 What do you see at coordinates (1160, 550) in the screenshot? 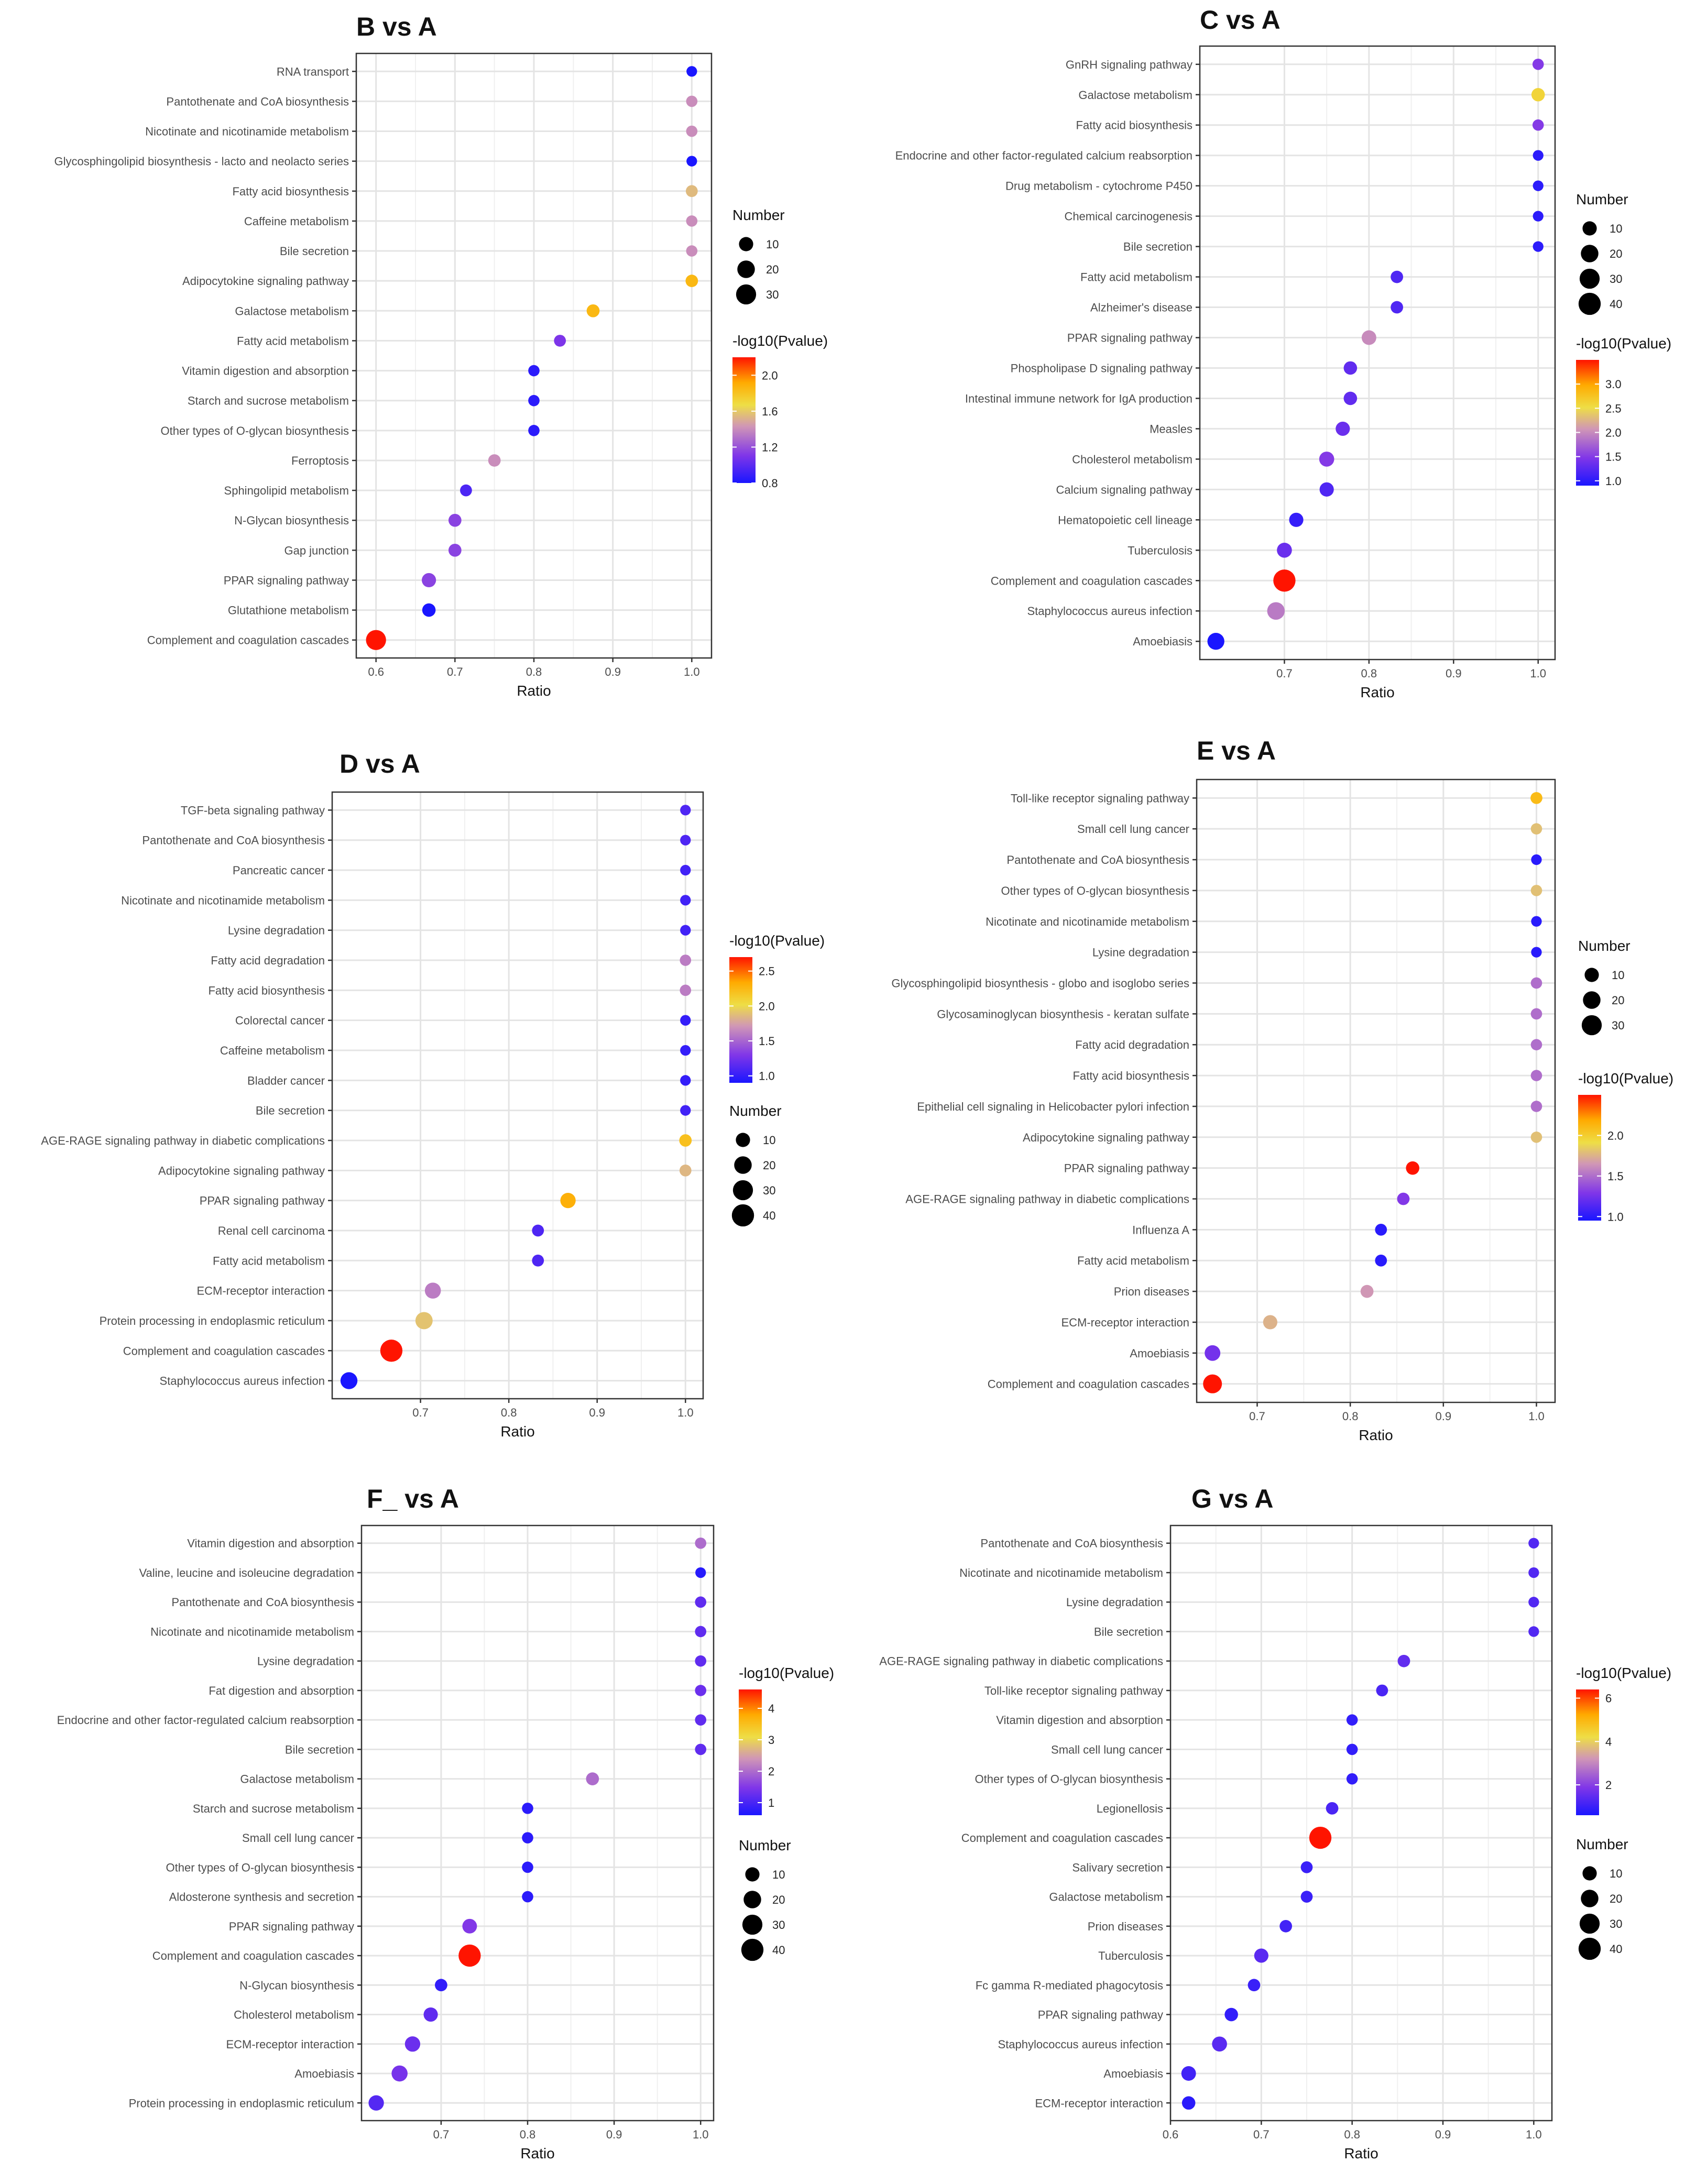
I see `y-tick-label: Tuberculosis` at bounding box center [1160, 550].